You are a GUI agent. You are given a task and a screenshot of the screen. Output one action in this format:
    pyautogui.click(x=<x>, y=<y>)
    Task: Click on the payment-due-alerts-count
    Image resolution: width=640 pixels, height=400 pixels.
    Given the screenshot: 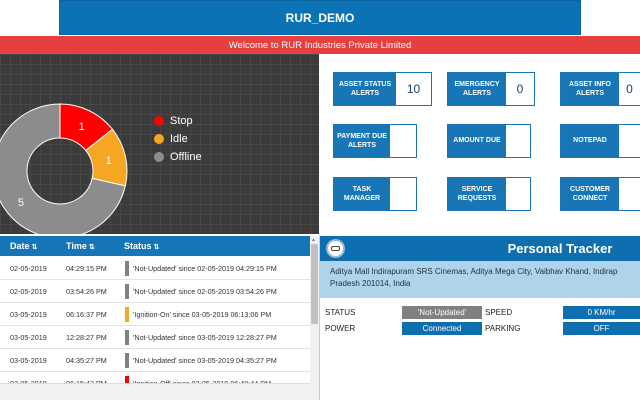 What is the action you would take?
    pyautogui.click(x=403, y=141)
    